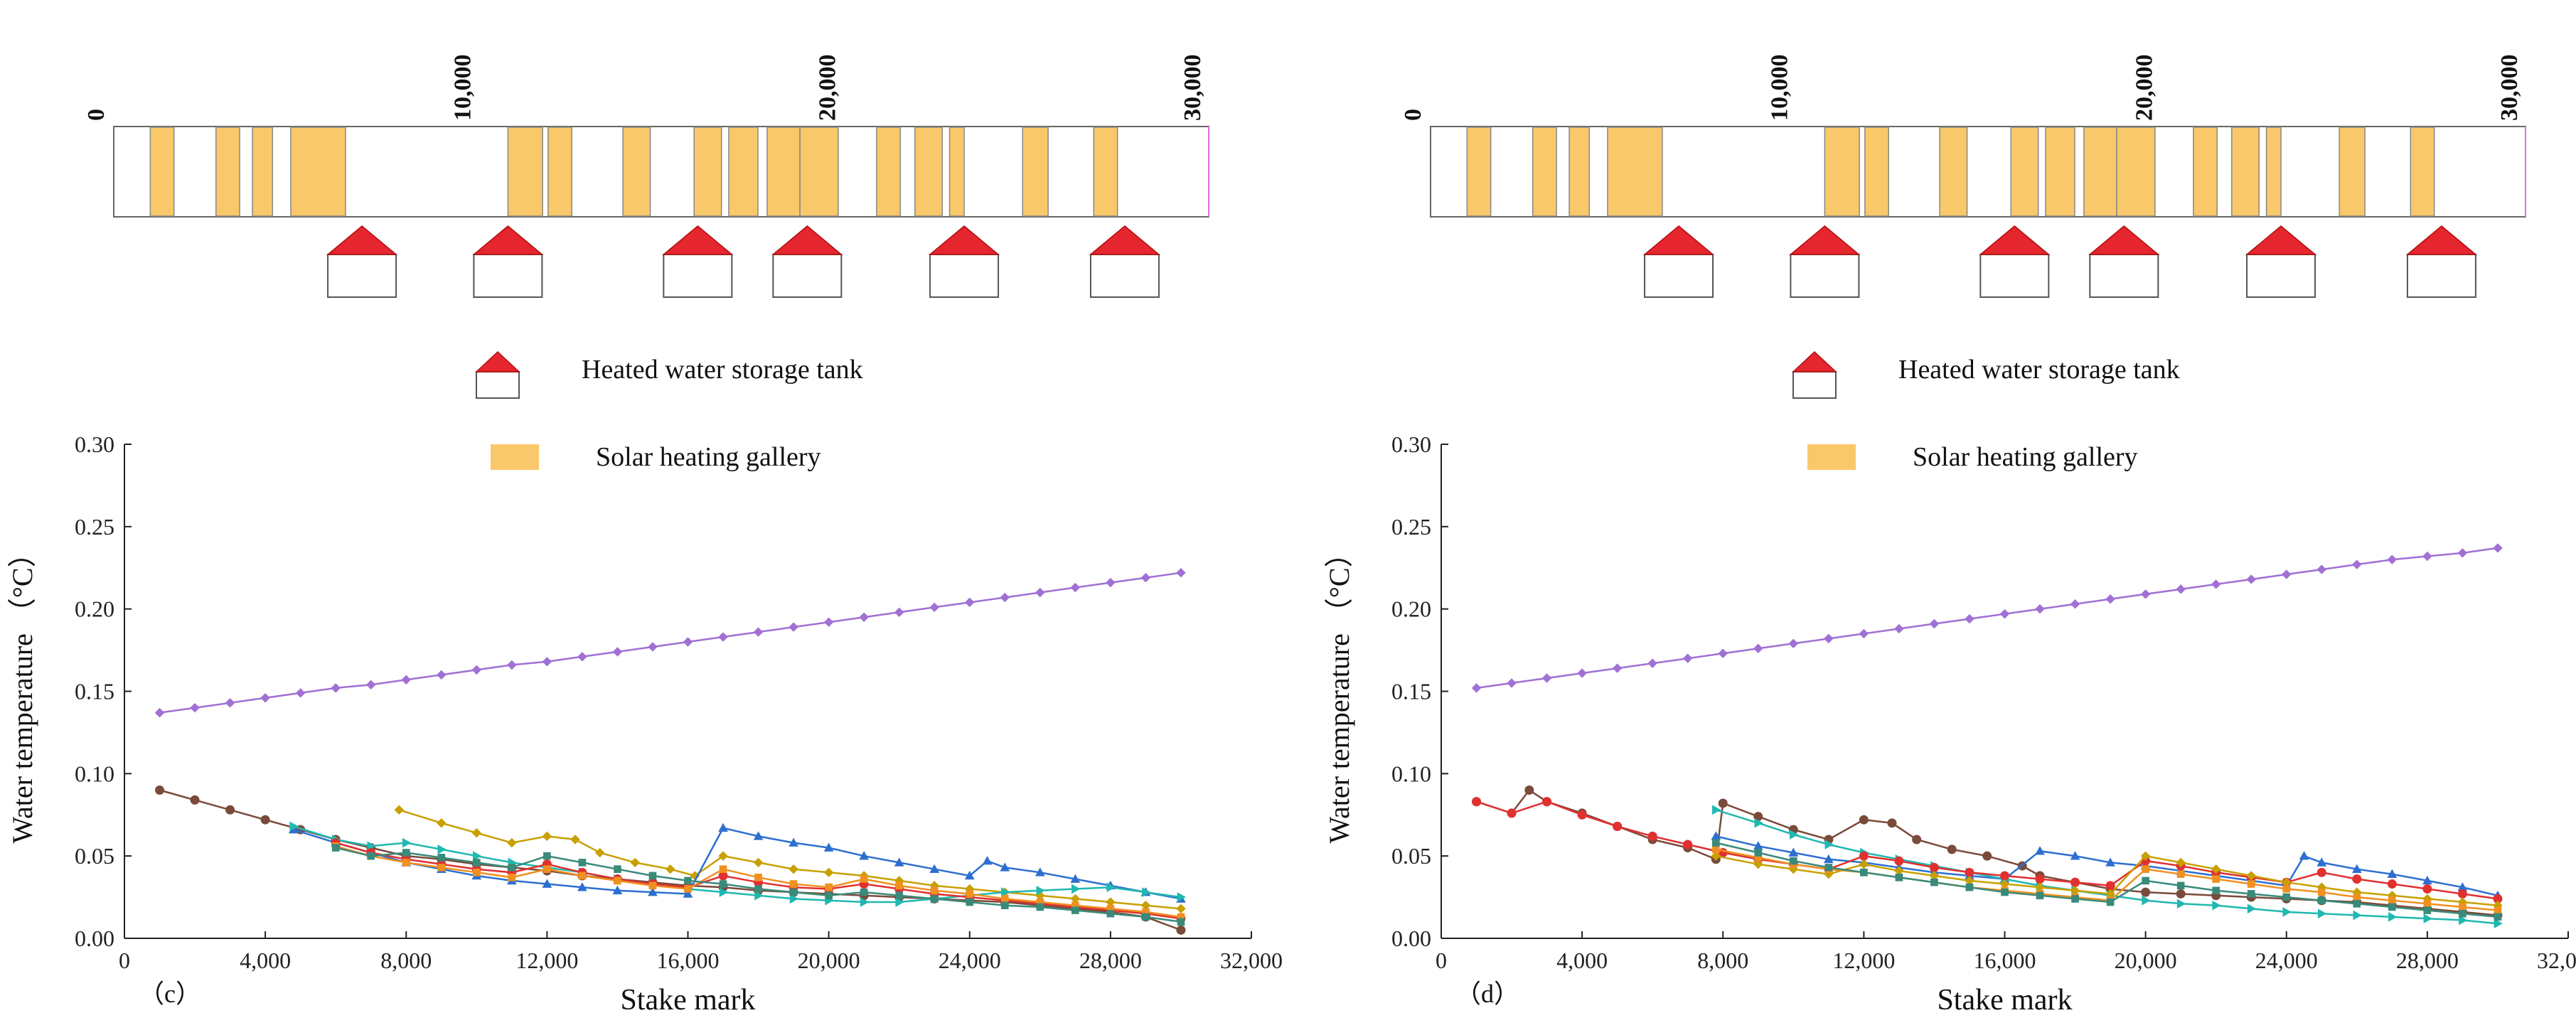 This screenshot has width=2576, height=1035. What do you see at coordinates (687, 1000) in the screenshot?
I see `x-axis-label: Stake mark` at bounding box center [687, 1000].